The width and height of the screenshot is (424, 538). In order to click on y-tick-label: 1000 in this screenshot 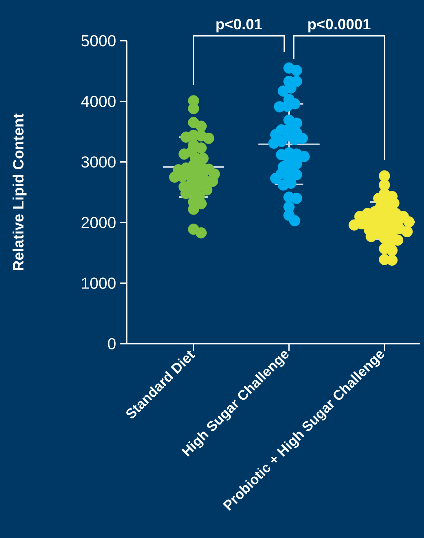, I will do `click(99, 284)`.